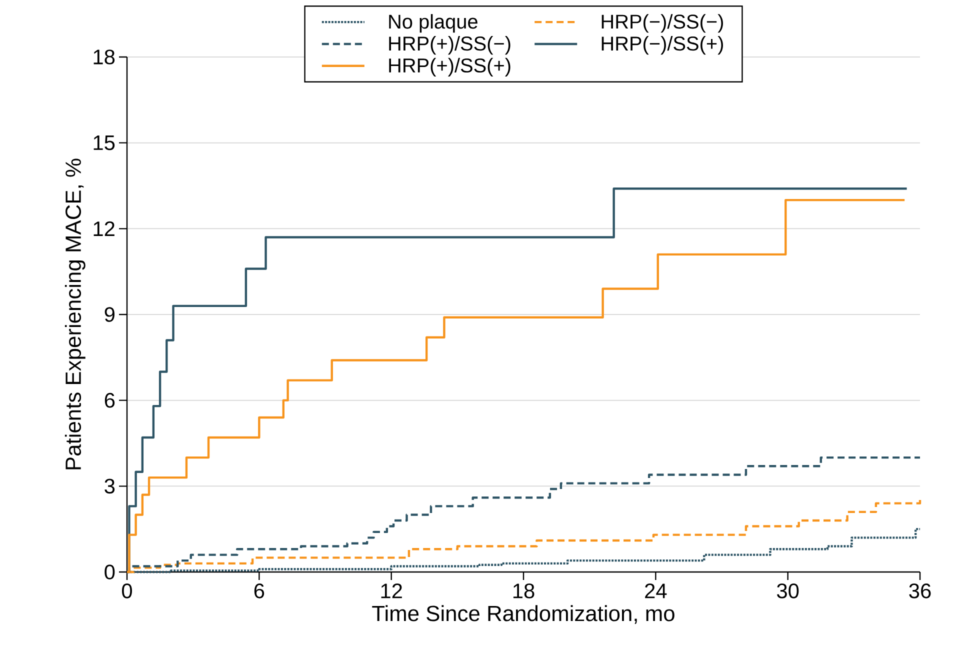  Describe the element at coordinates (523, 614) in the screenshot. I see `x-axis-title: Time Since Randomization, mo` at that location.